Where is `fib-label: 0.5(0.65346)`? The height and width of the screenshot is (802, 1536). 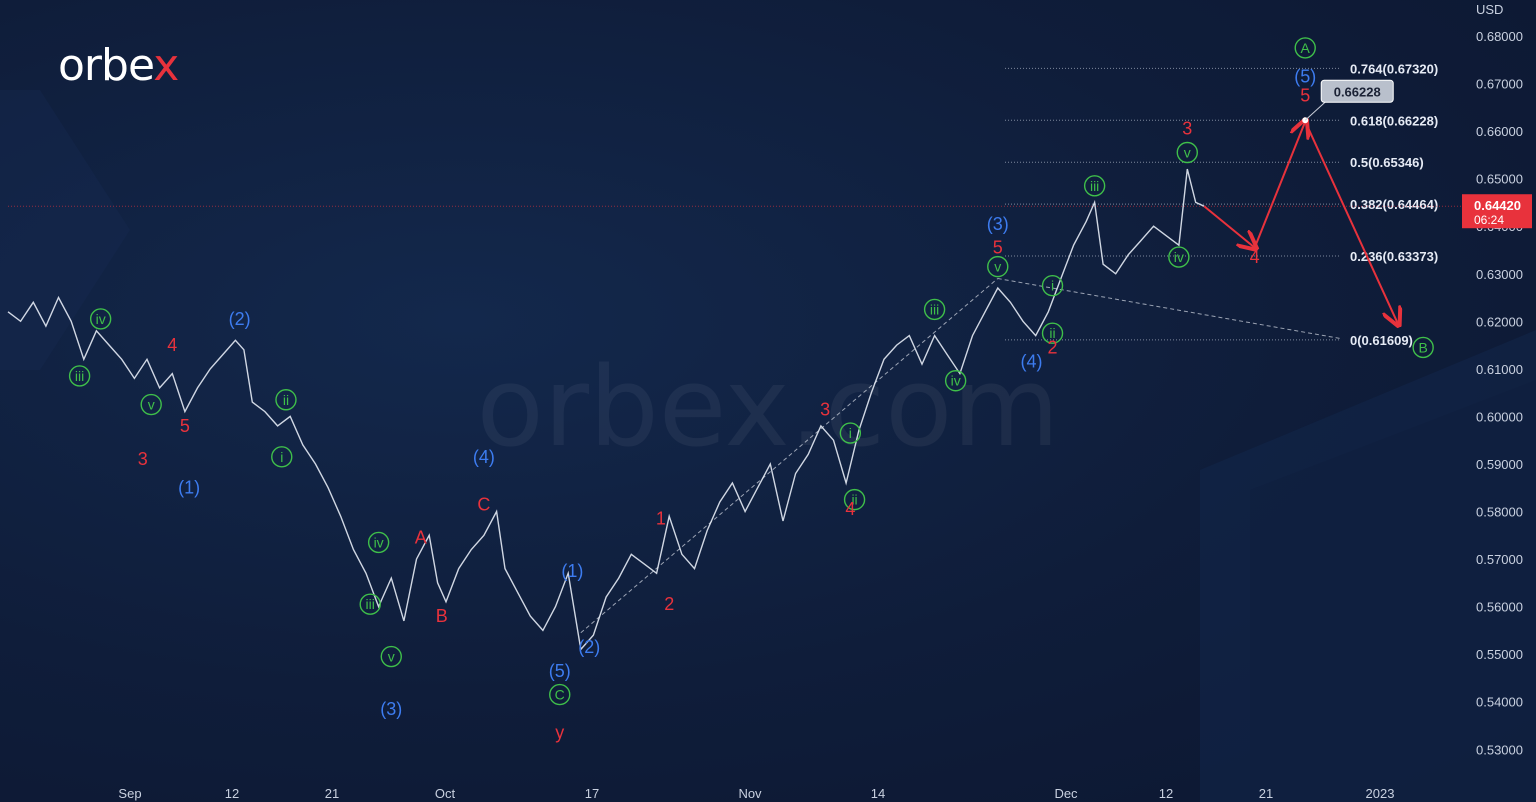
fib-label: 0.5(0.65346) is located at coordinates (1387, 162).